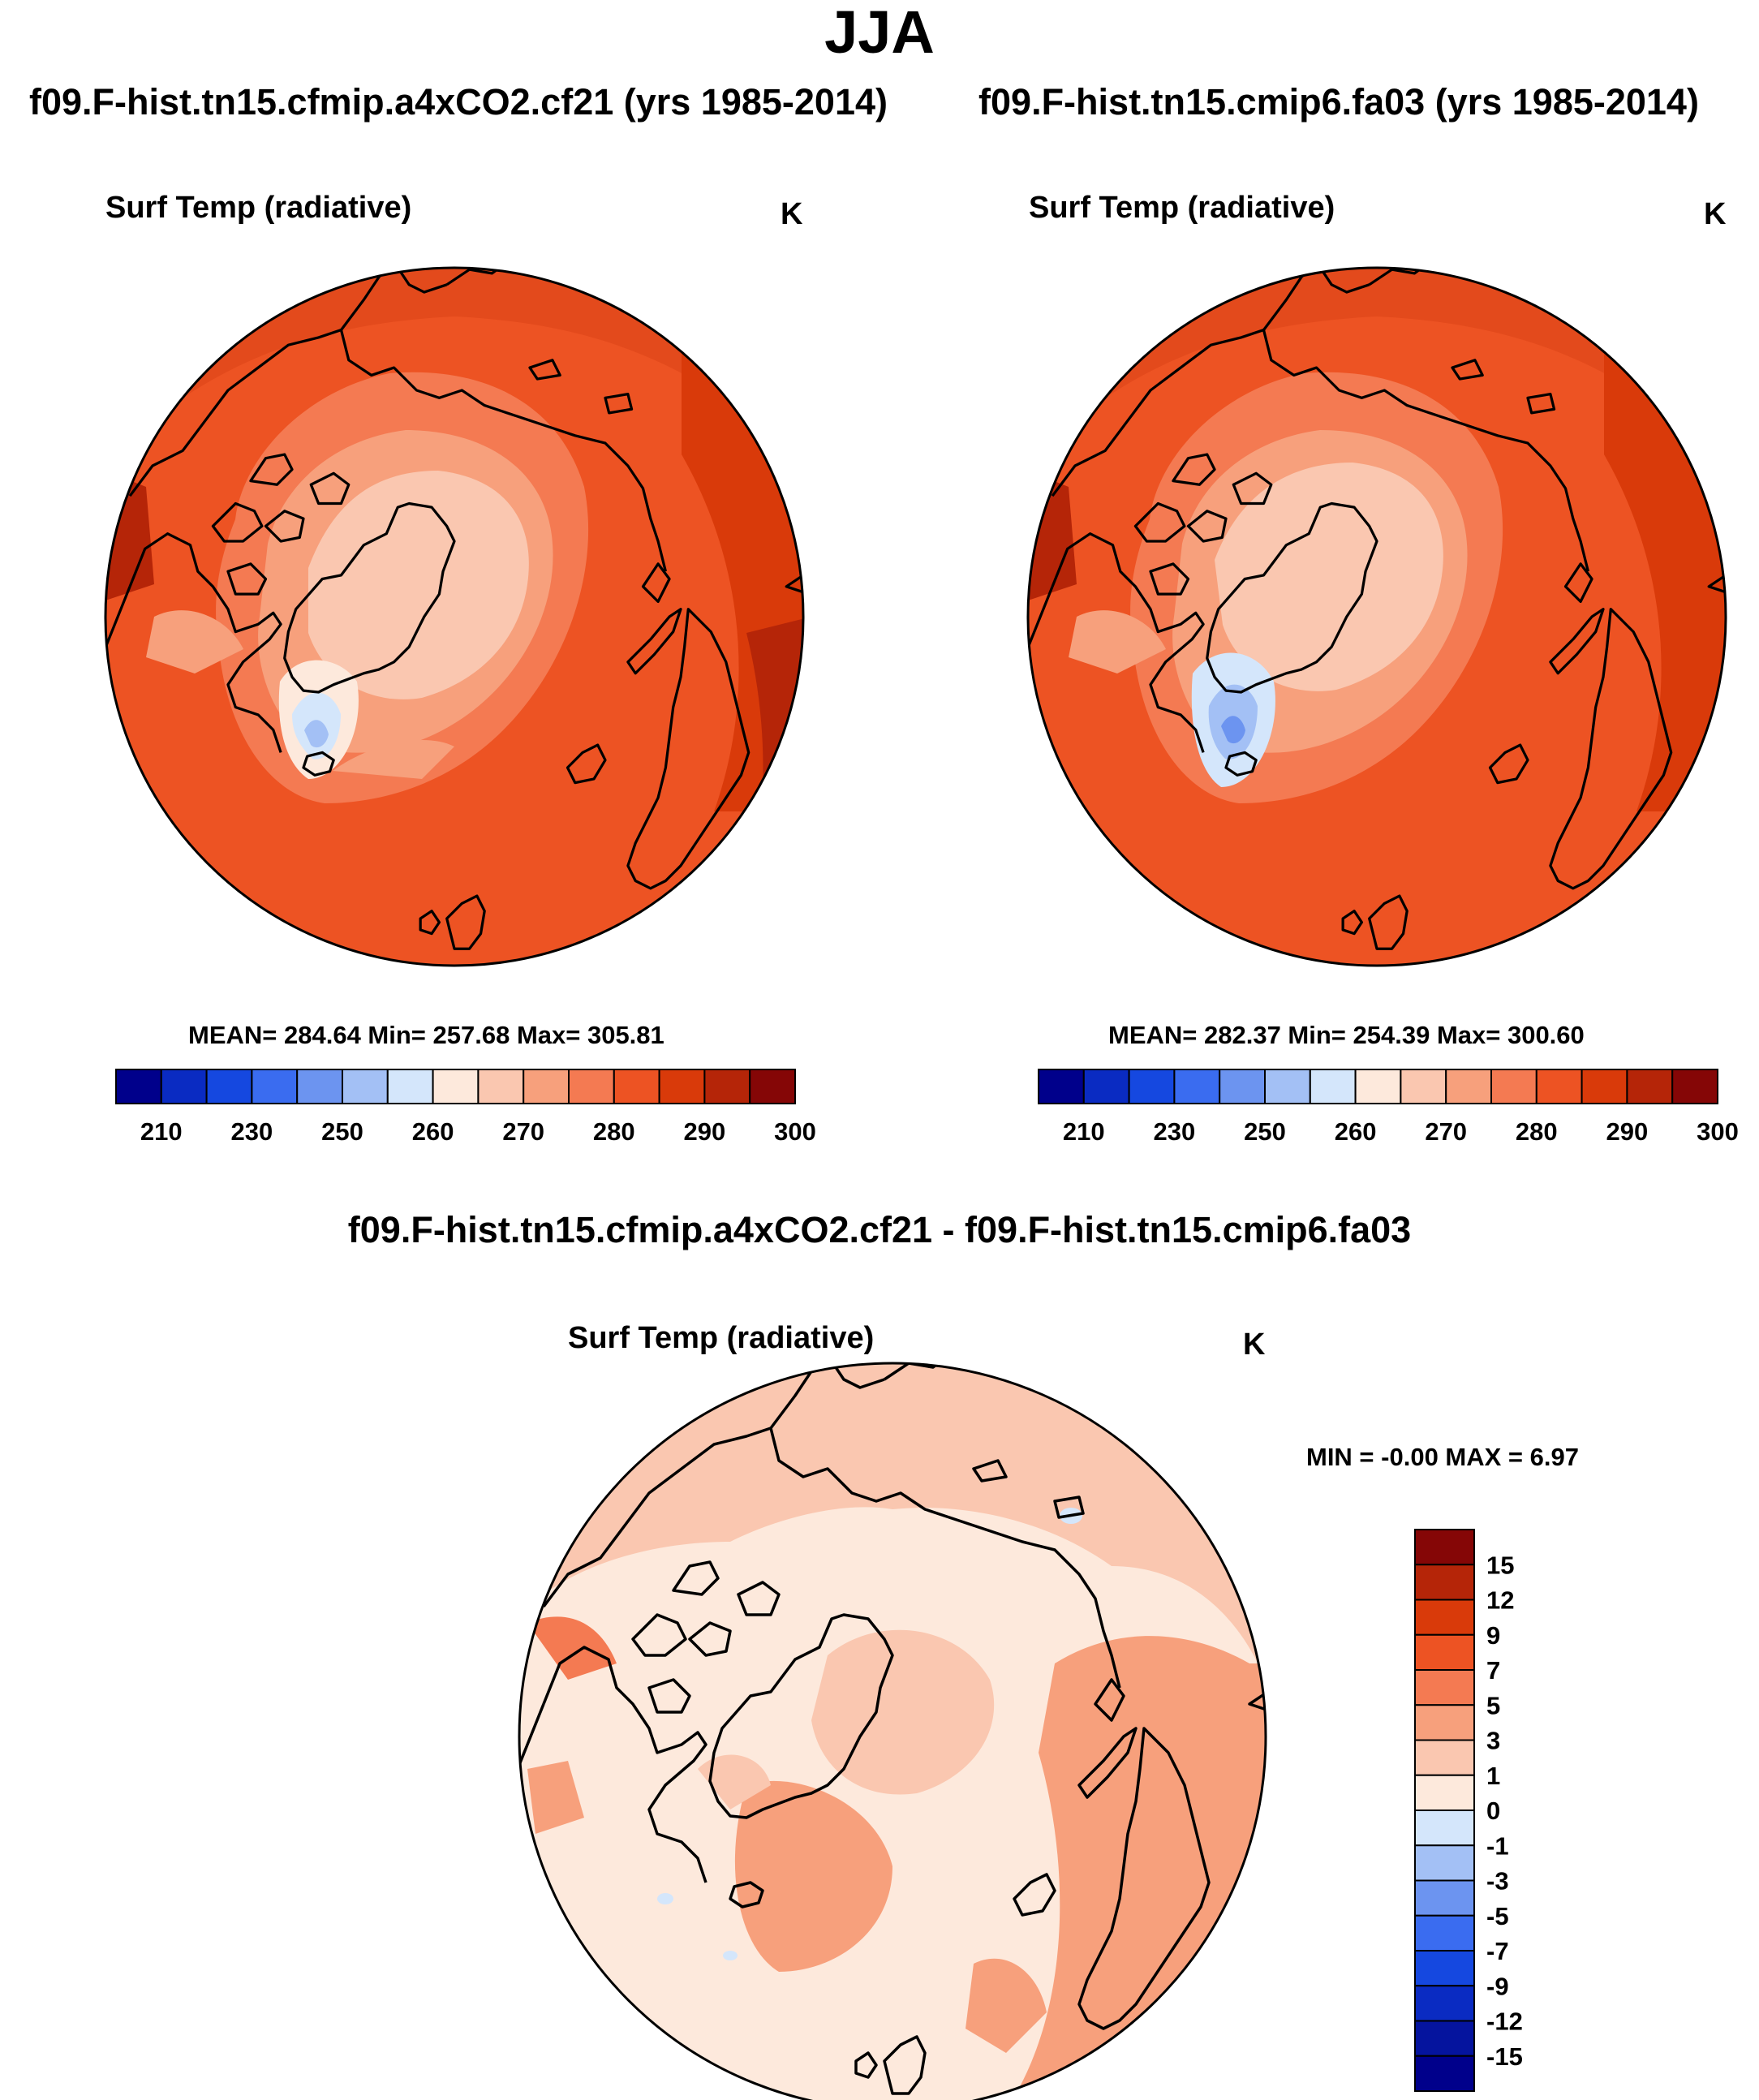 The height and width of the screenshot is (2100, 1759). I want to click on diff-variable-label: Surf Temp (radiative), so click(721, 1338).